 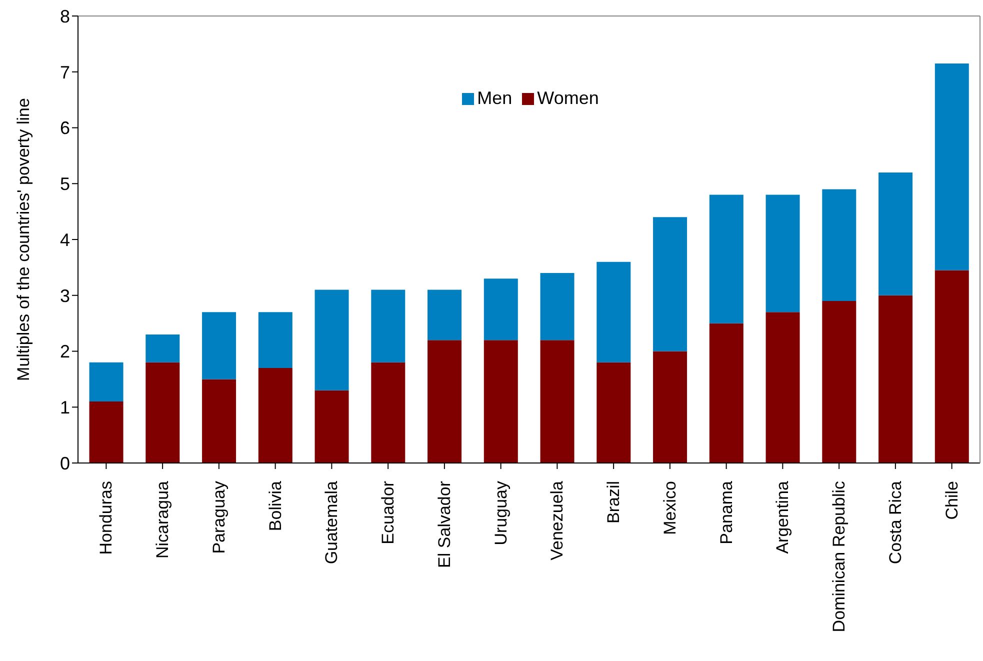 I want to click on y-tick-label: 8, so click(x=65, y=16).